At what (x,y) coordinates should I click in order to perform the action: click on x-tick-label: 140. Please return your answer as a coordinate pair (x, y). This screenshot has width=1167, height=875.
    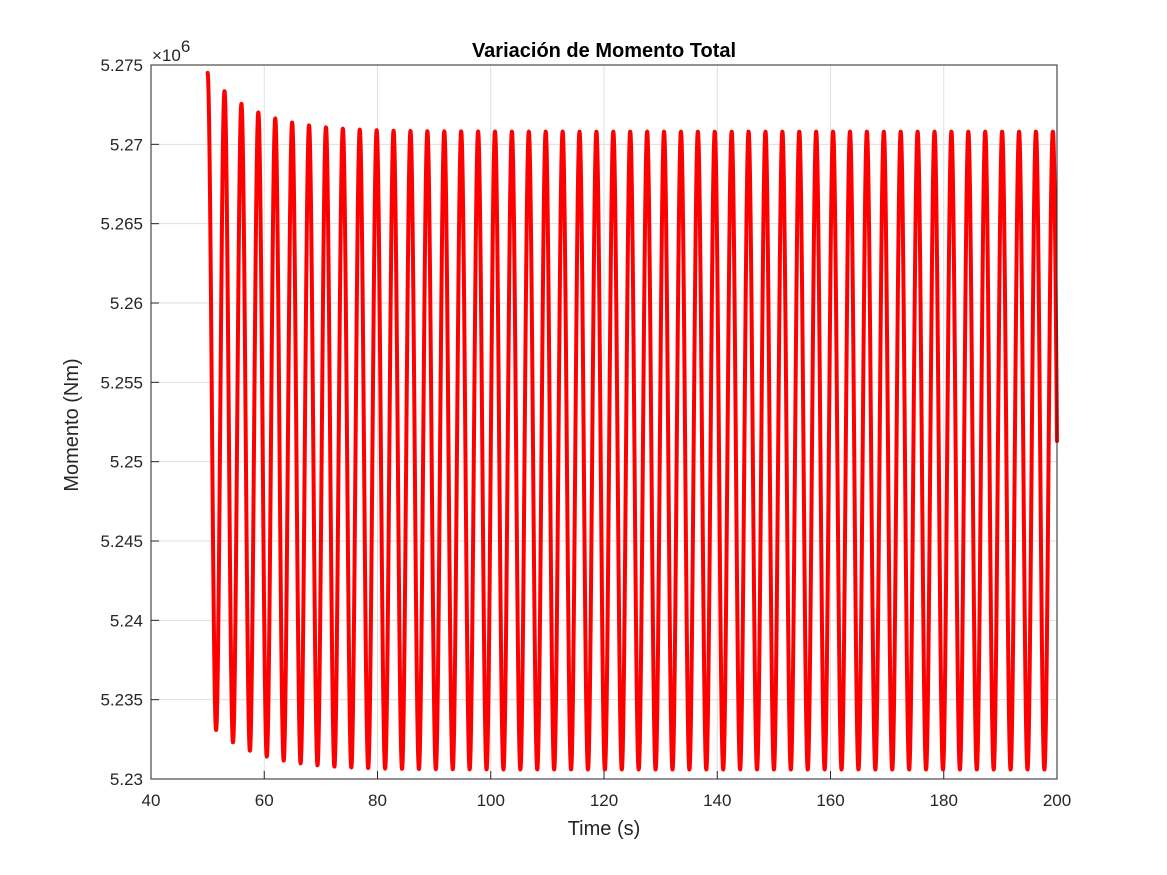
    Looking at the image, I should click on (717, 800).